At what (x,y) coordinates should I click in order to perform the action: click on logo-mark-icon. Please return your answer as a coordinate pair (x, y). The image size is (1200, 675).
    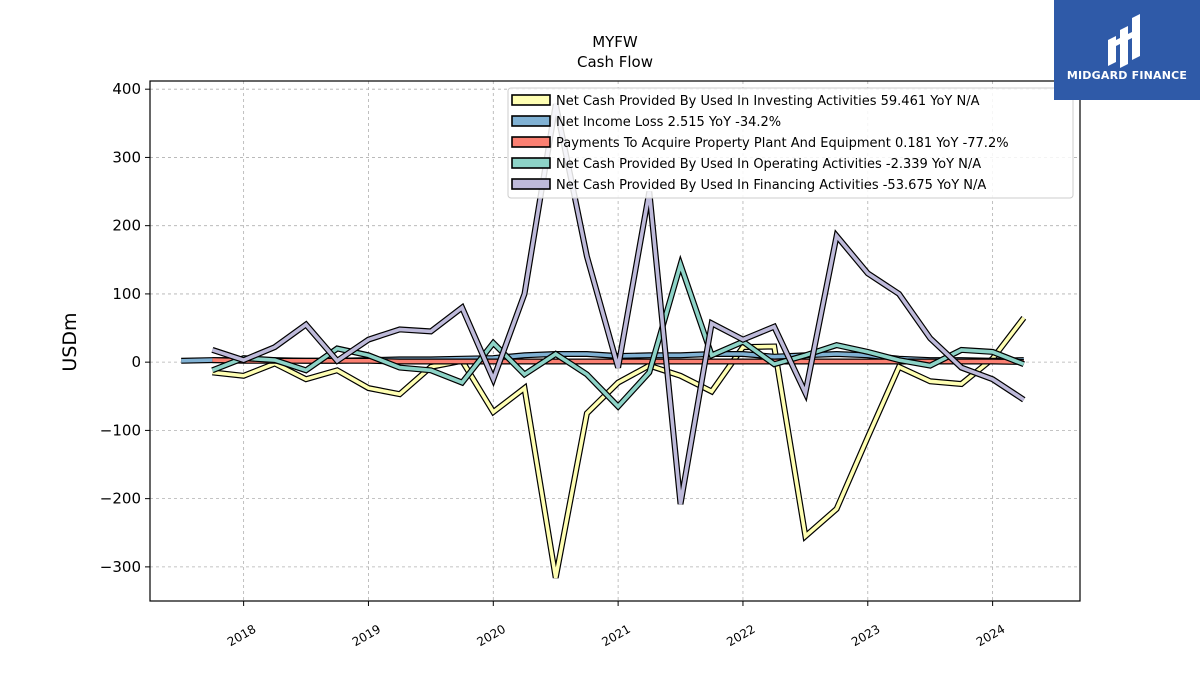
    Looking at the image, I should click on (1124, 41).